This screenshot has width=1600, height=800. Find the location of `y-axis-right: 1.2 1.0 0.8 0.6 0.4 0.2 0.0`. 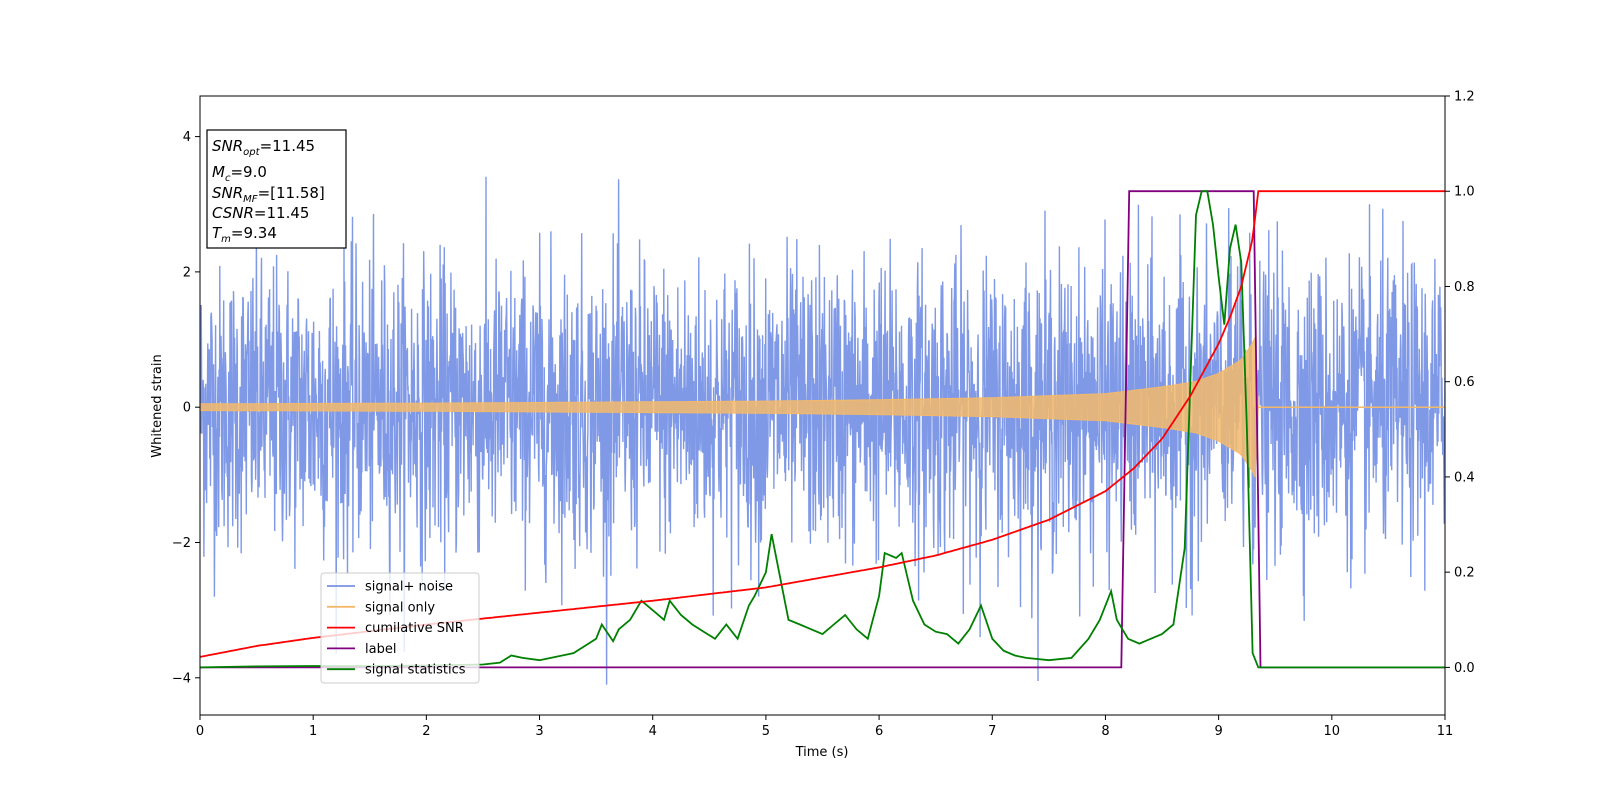

y-axis-right: 1.2 1.0 0.8 0.6 0.4 0.2 0.0 is located at coordinates (1460, 383).